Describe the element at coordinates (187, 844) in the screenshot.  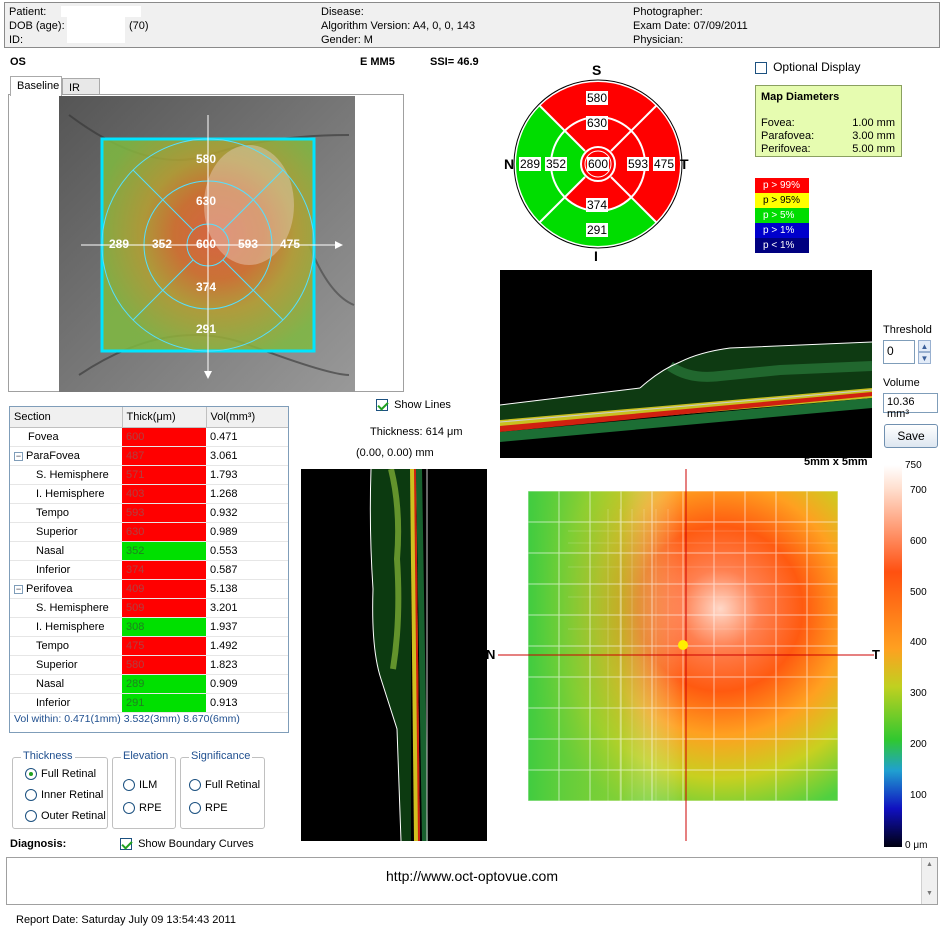
I see `show-boundary-toggle: Show Boundary Curves` at that location.